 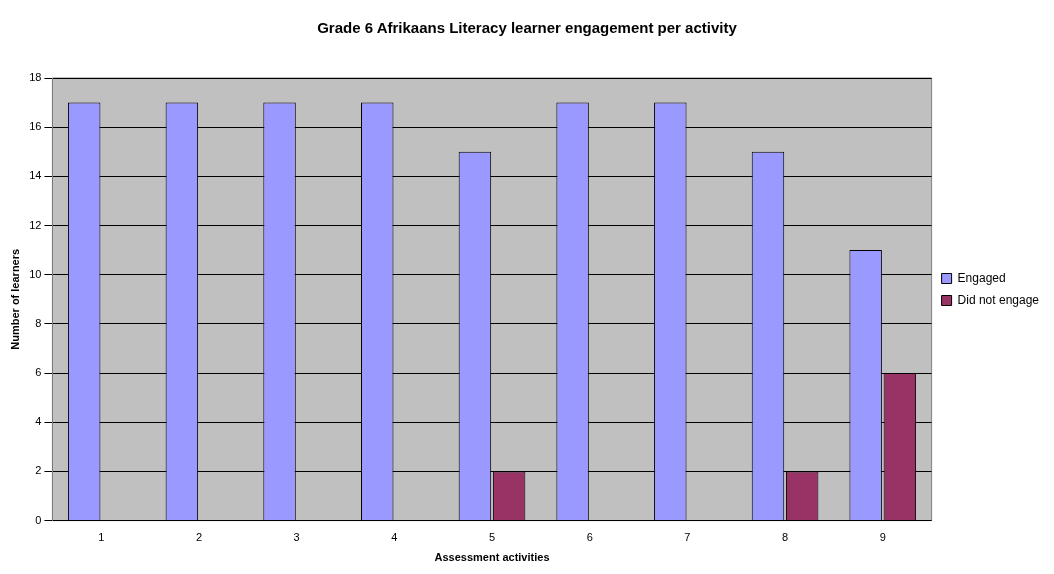 I want to click on x-tick-label: 5, so click(x=492, y=537).